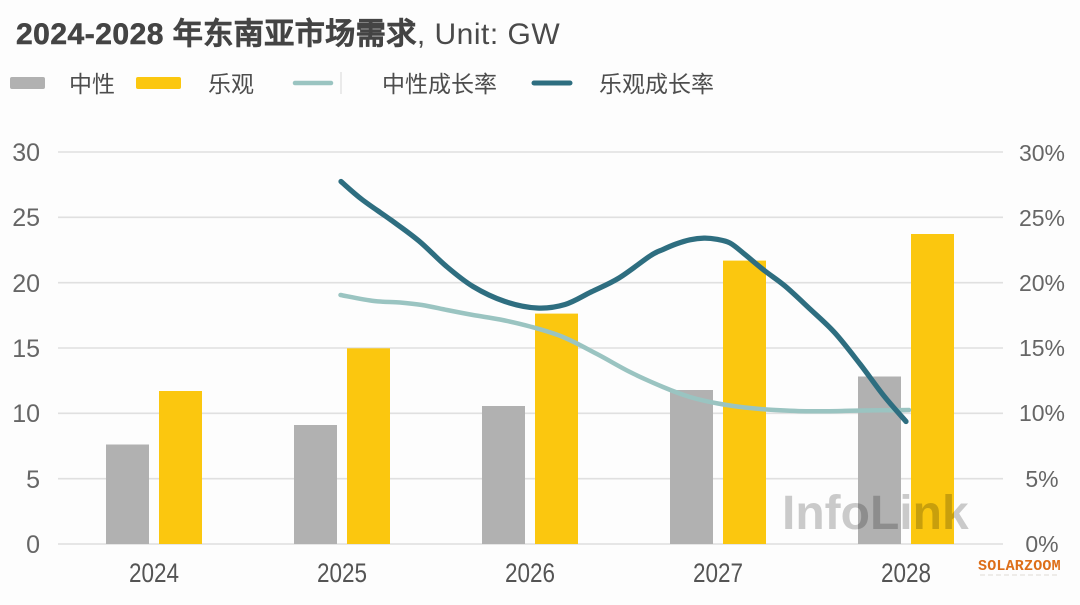 The width and height of the screenshot is (1080, 605). What do you see at coordinates (288, 34) in the screenshot?
I see `svg-text: 2024-2028 年东南亚市场需求, Unit: GW` at bounding box center [288, 34].